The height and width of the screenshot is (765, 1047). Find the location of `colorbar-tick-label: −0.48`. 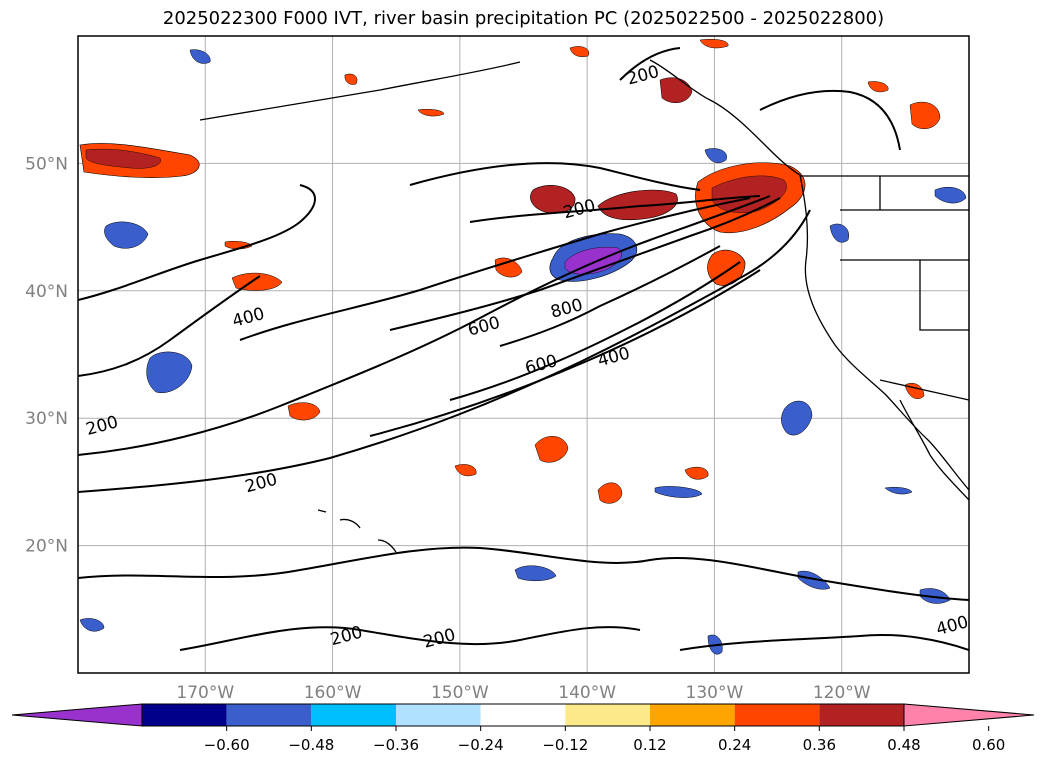

colorbar-tick-label: −0.48 is located at coordinates (311, 745).